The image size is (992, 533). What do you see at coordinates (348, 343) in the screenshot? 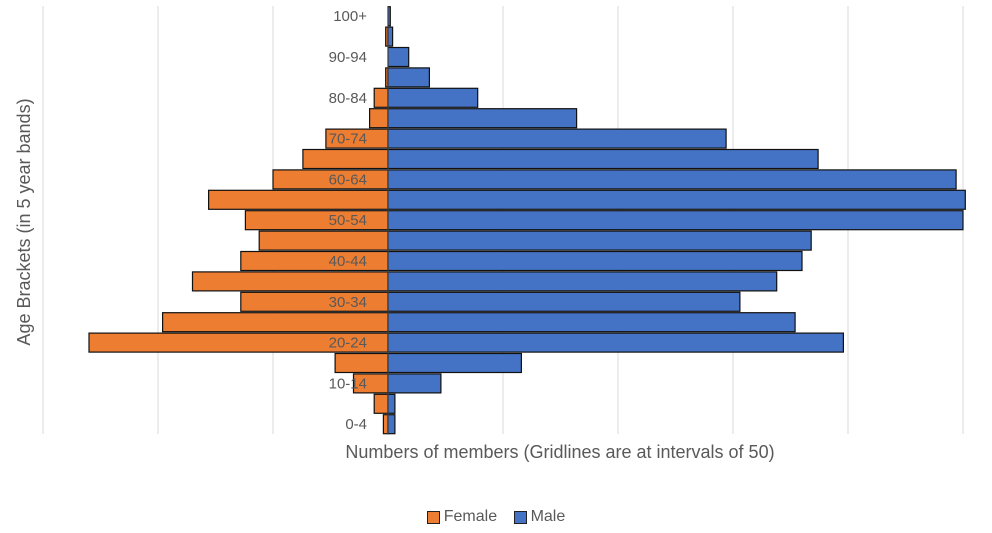
I see `y-tick-label: 20-24` at bounding box center [348, 343].